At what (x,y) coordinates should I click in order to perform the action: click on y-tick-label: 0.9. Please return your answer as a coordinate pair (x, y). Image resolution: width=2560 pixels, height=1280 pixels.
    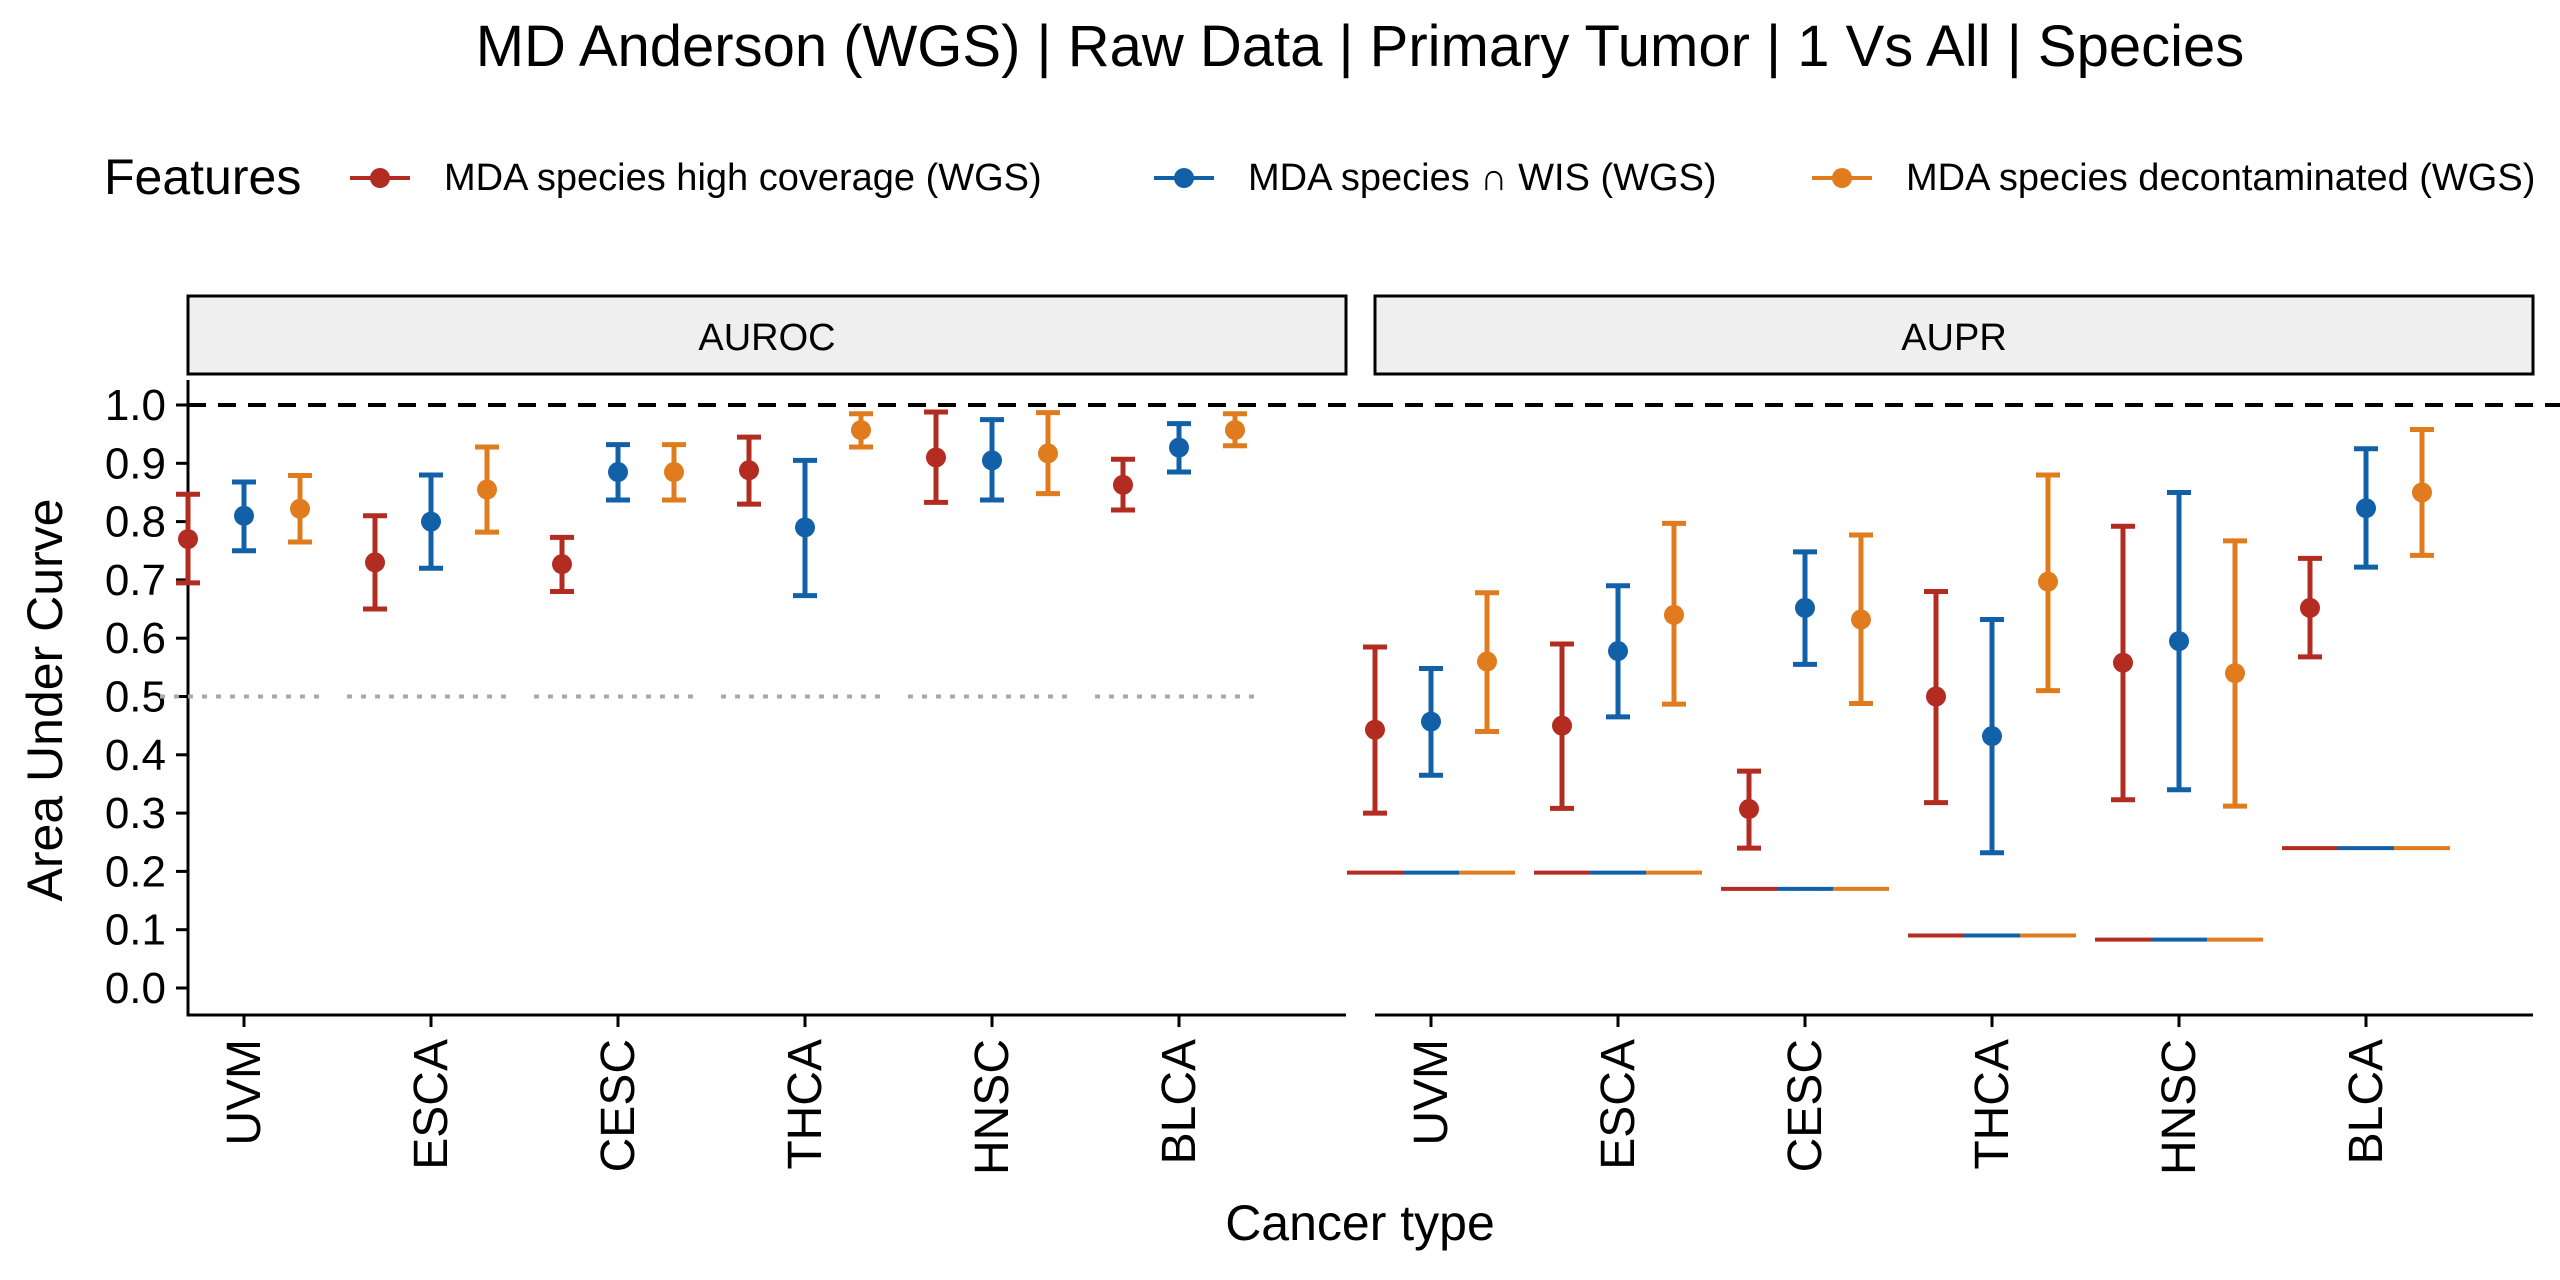
    Looking at the image, I should click on (135, 463).